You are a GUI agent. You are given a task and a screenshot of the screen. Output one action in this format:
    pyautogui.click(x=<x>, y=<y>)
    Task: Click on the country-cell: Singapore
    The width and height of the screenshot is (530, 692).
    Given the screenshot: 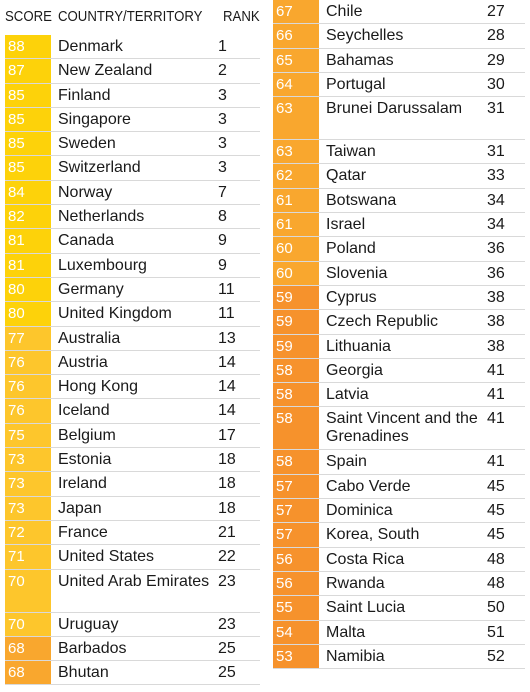 What is the action you would take?
    pyautogui.click(x=94, y=119)
    